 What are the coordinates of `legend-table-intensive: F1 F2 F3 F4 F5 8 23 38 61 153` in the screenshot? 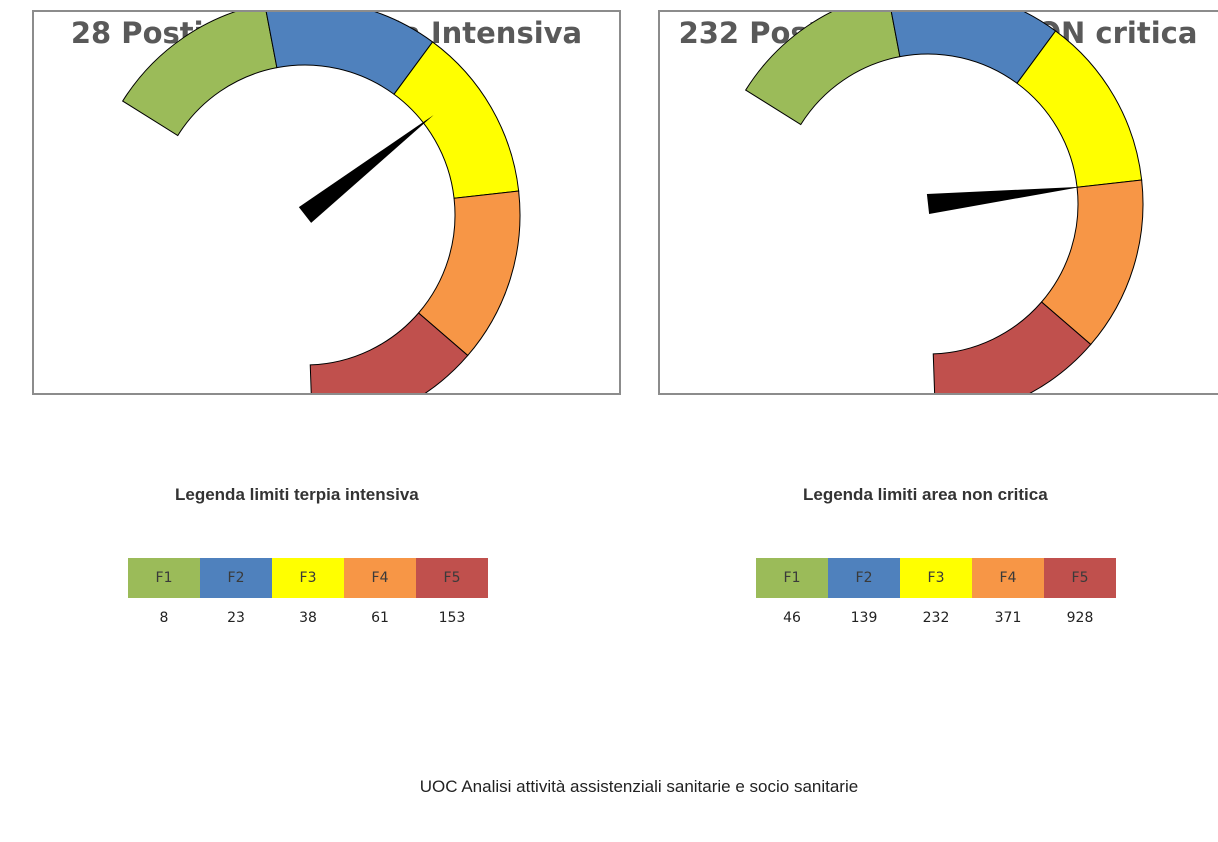 It's located at (308, 598).